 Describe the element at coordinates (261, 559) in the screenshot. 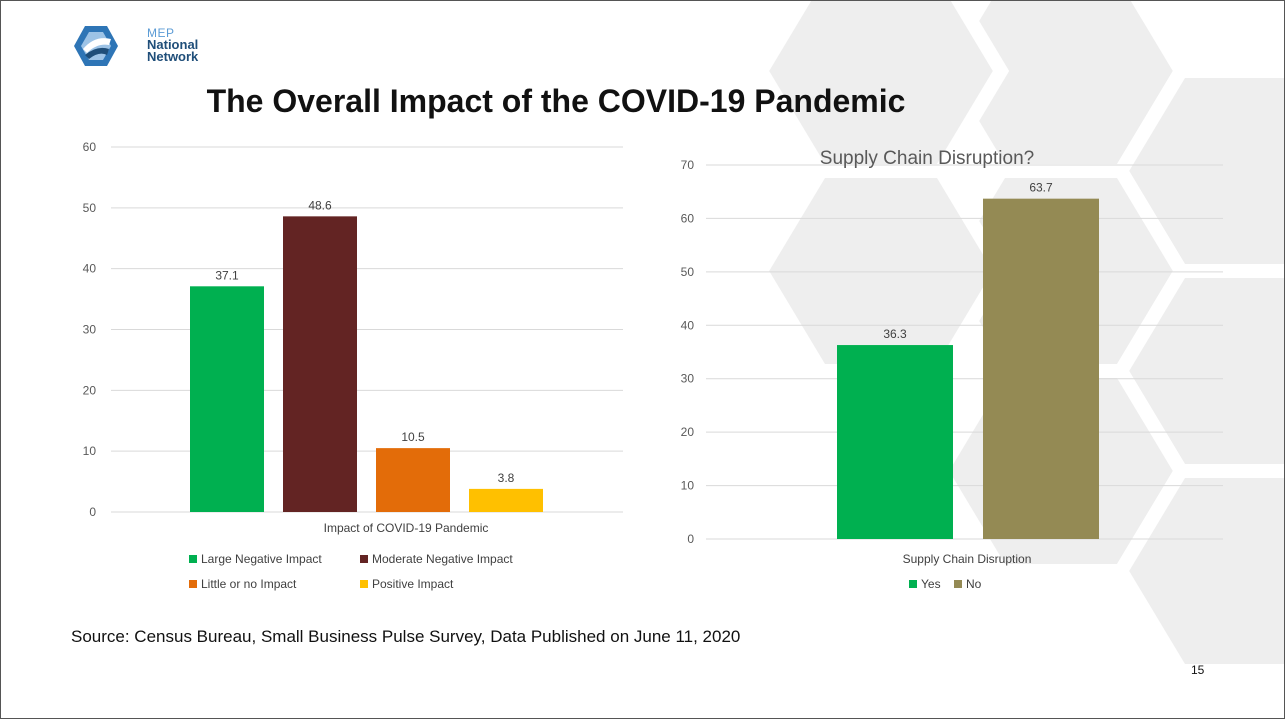

I see `legend-label: Large Negative Impact` at that location.